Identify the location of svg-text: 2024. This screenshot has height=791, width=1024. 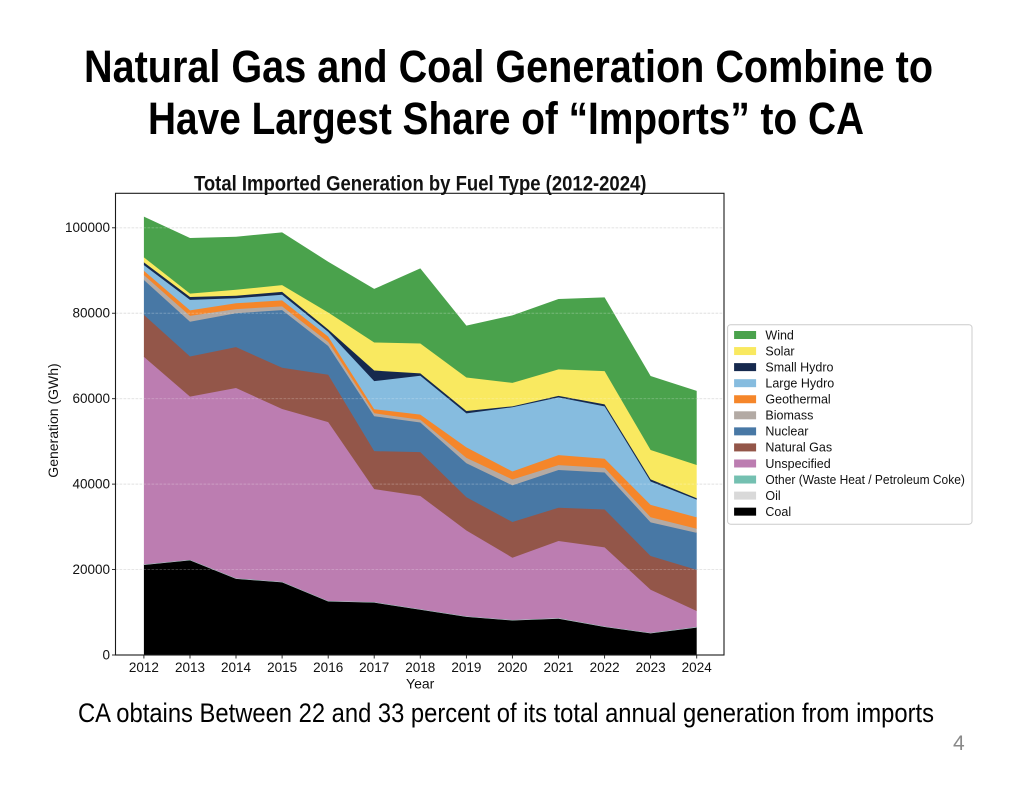
(697, 667).